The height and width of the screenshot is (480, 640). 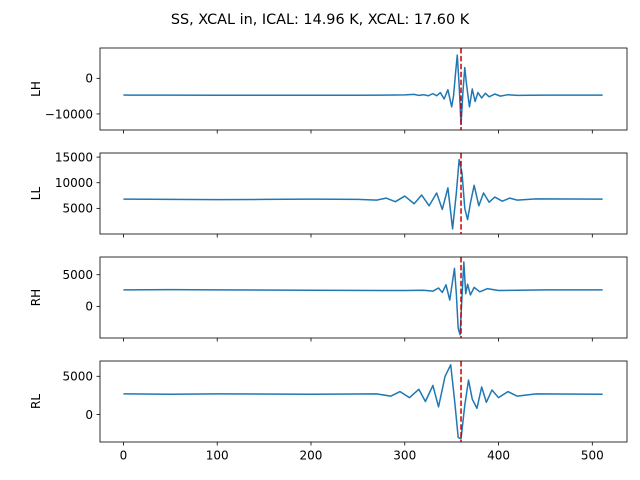 What do you see at coordinates (498, 456) in the screenshot?
I see `x-tick-label: 400` at bounding box center [498, 456].